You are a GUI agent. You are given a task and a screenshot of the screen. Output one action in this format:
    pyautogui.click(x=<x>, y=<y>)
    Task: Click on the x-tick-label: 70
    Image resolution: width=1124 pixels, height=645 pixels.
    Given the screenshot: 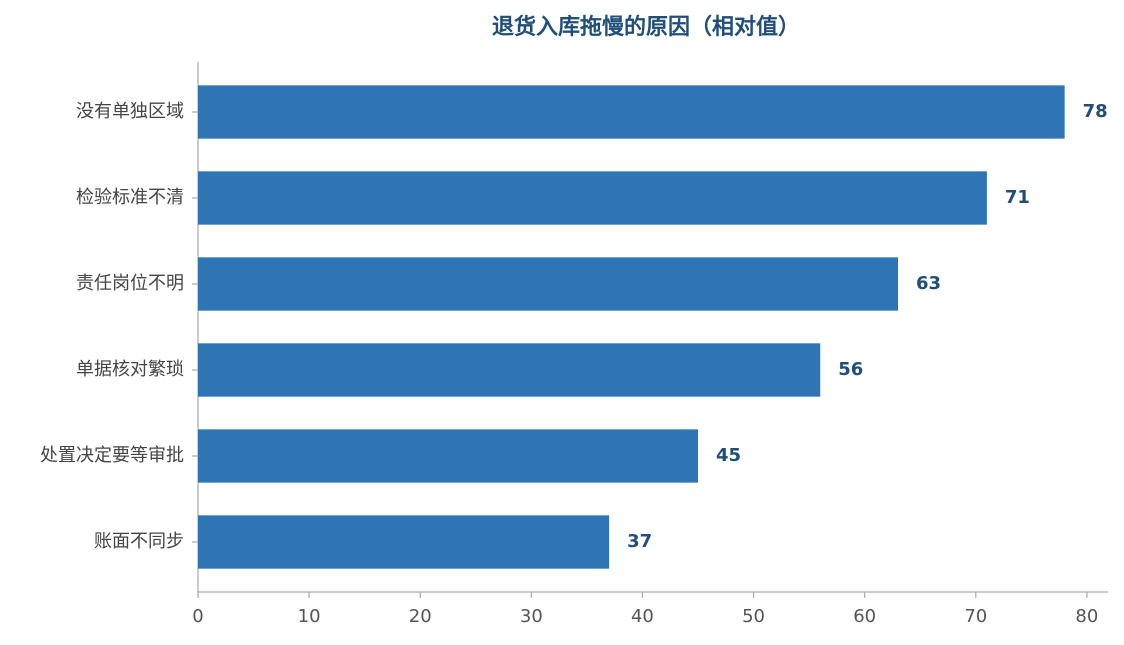 What is the action you would take?
    pyautogui.click(x=975, y=616)
    